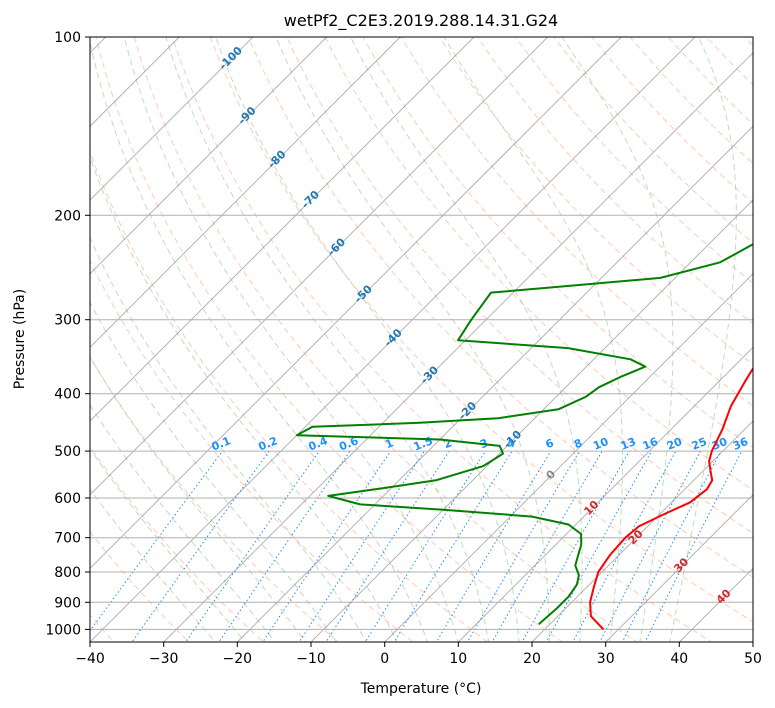 This screenshot has width=775, height=708. What do you see at coordinates (719, 444) in the screenshot?
I see `mixing-ratio-label: 30` at bounding box center [719, 444].